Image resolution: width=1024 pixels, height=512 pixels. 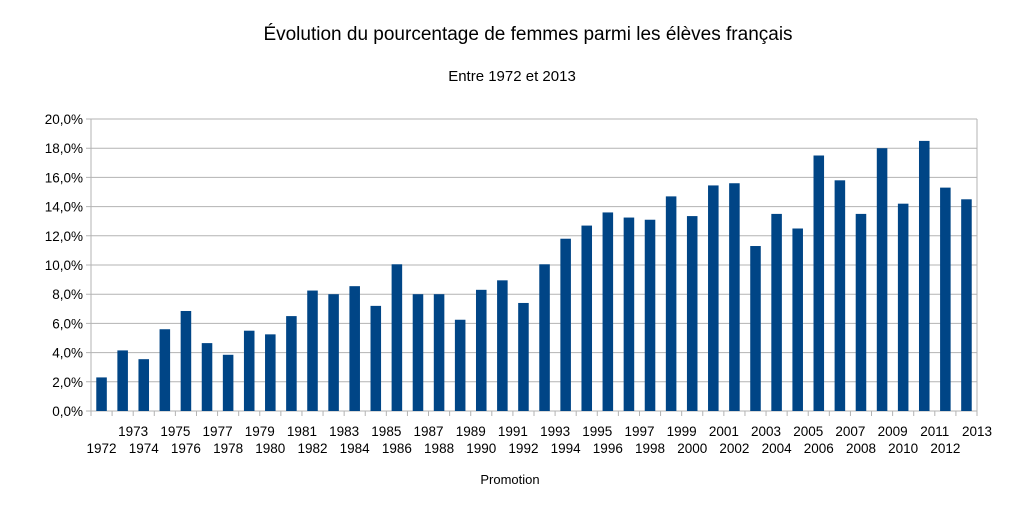 I want to click on x-tick-label: 1996, so click(x=608, y=448).